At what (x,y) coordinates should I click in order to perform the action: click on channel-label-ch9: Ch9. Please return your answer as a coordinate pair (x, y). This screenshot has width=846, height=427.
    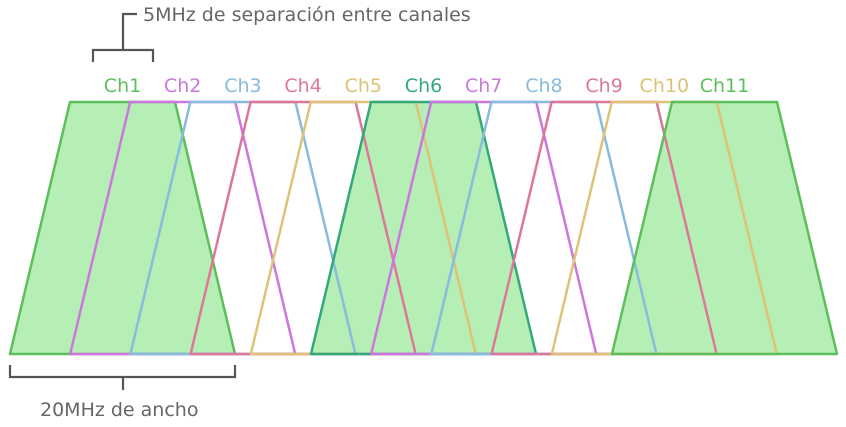
    Looking at the image, I should click on (603, 86).